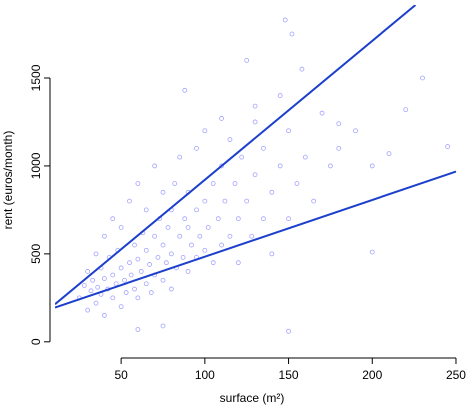 The height and width of the screenshot is (419, 474). What do you see at coordinates (121, 375) in the screenshot?
I see `x-tick-label: 50` at bounding box center [121, 375].